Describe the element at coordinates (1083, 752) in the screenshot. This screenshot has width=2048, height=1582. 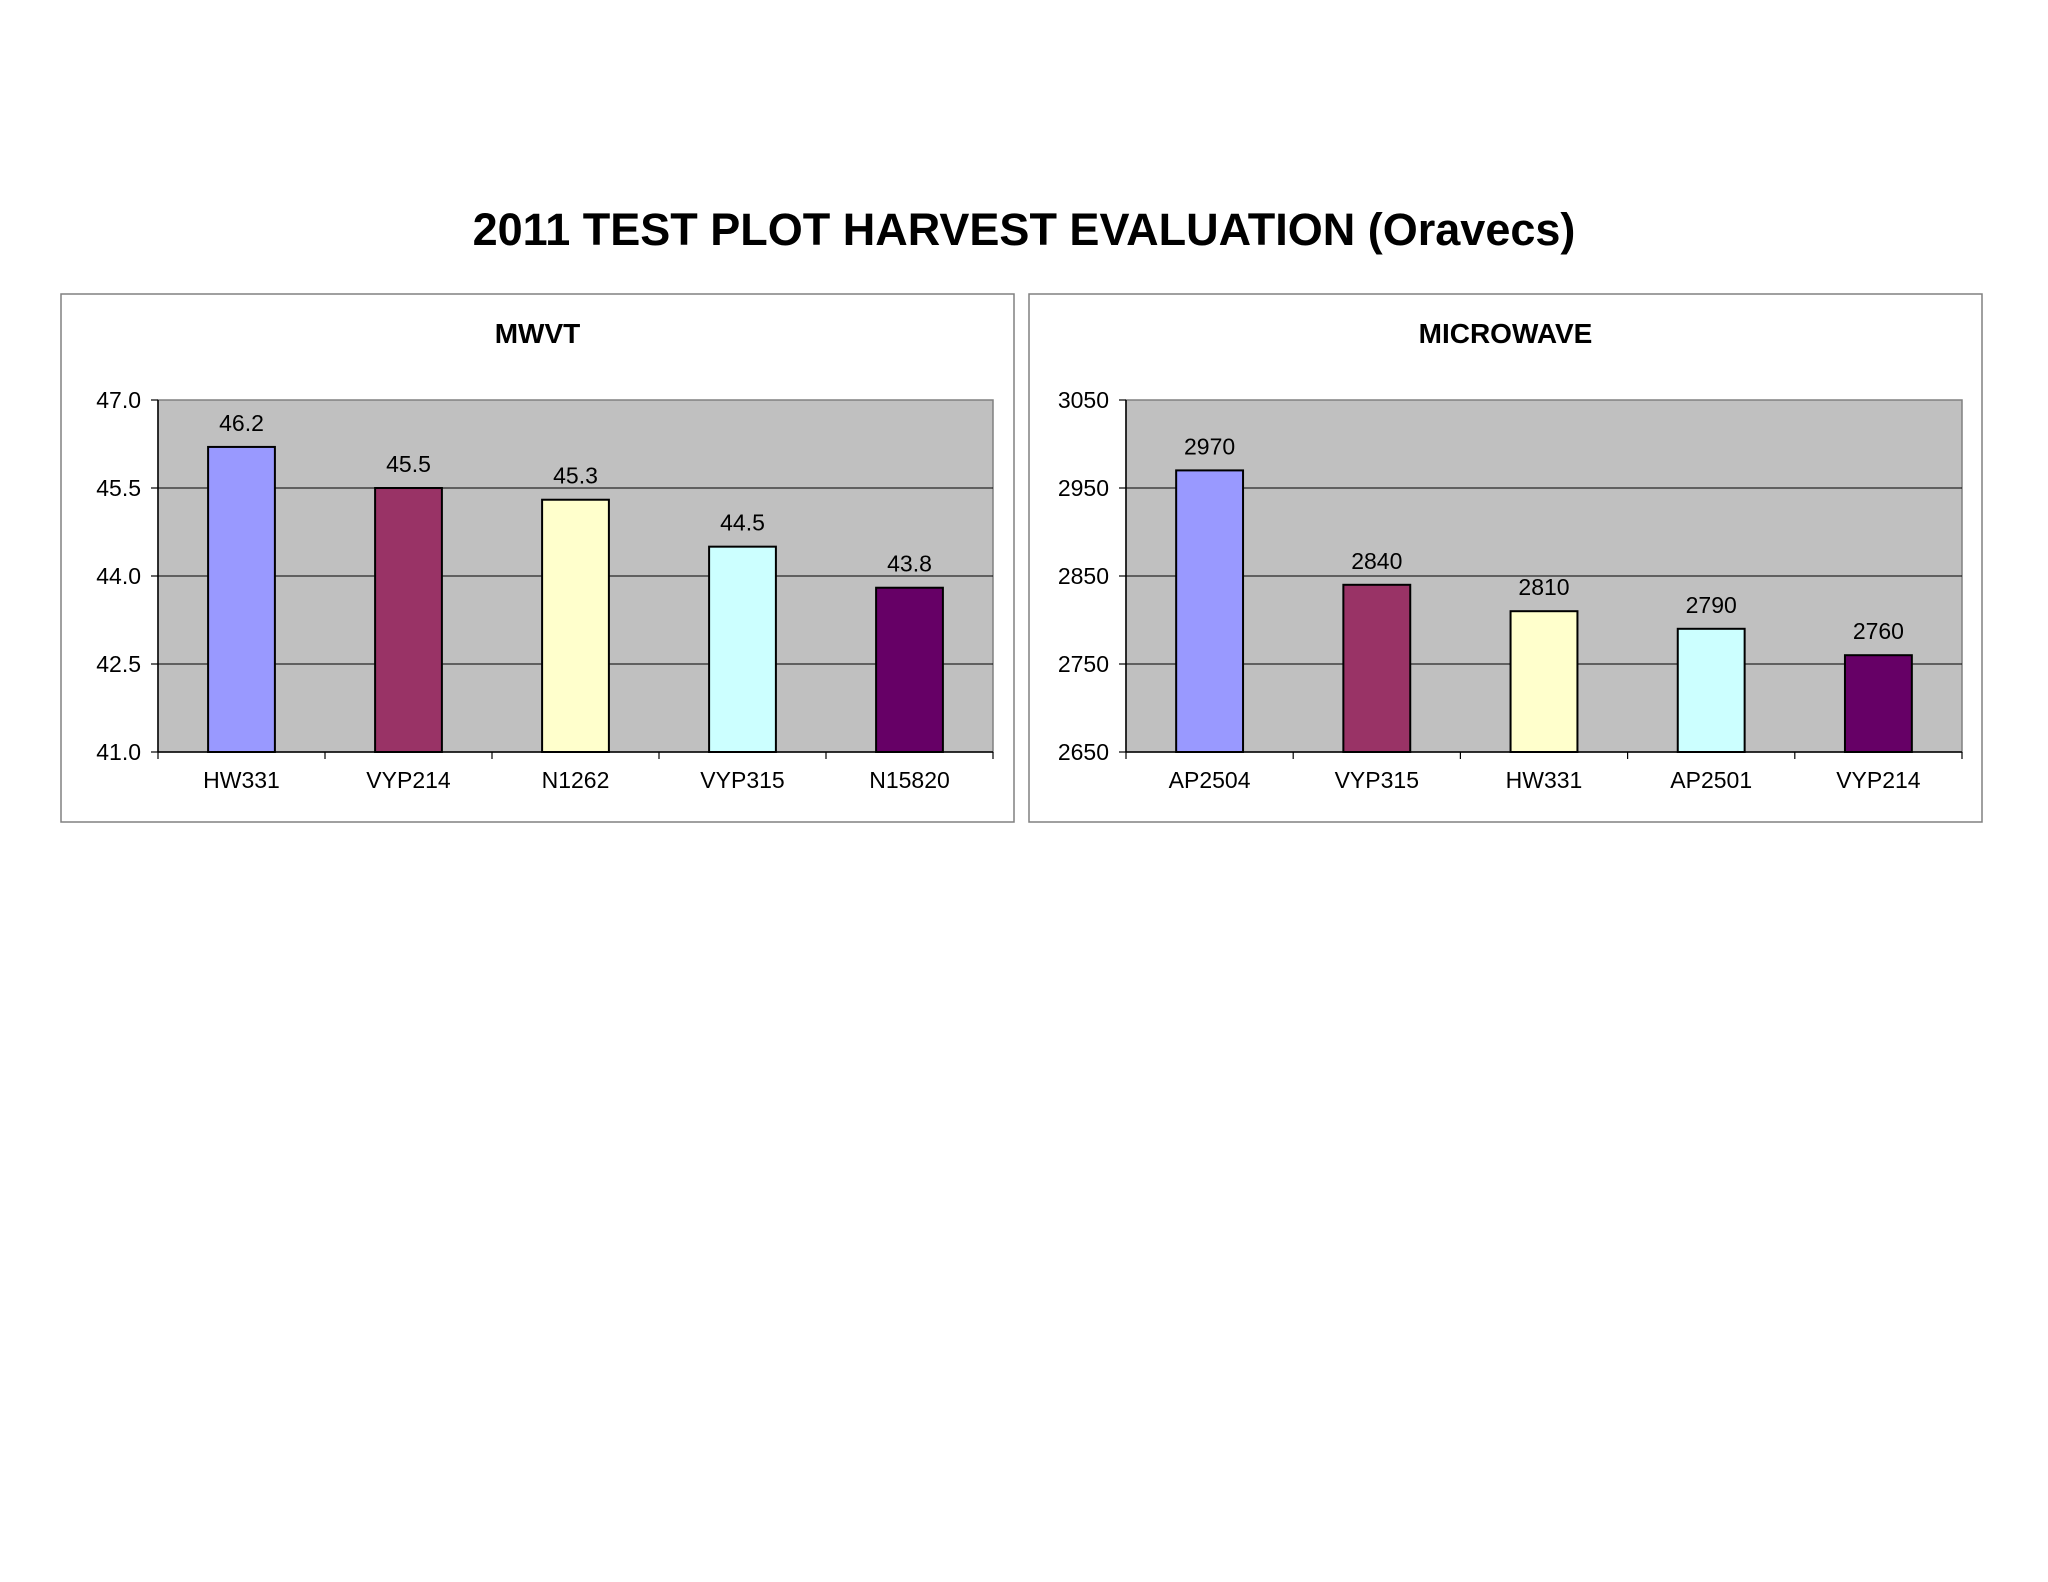
I see `y-tick-label: 2650` at that location.